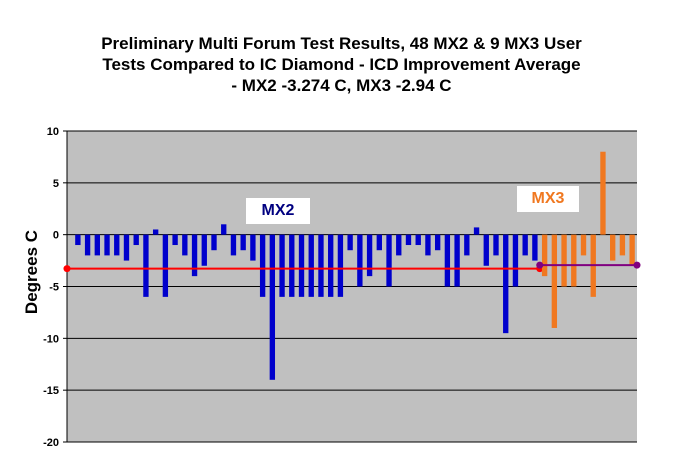 This screenshot has width=683, height=467. What do you see at coordinates (67, 269) in the screenshot?
I see `average-marker-start-mx2` at bounding box center [67, 269].